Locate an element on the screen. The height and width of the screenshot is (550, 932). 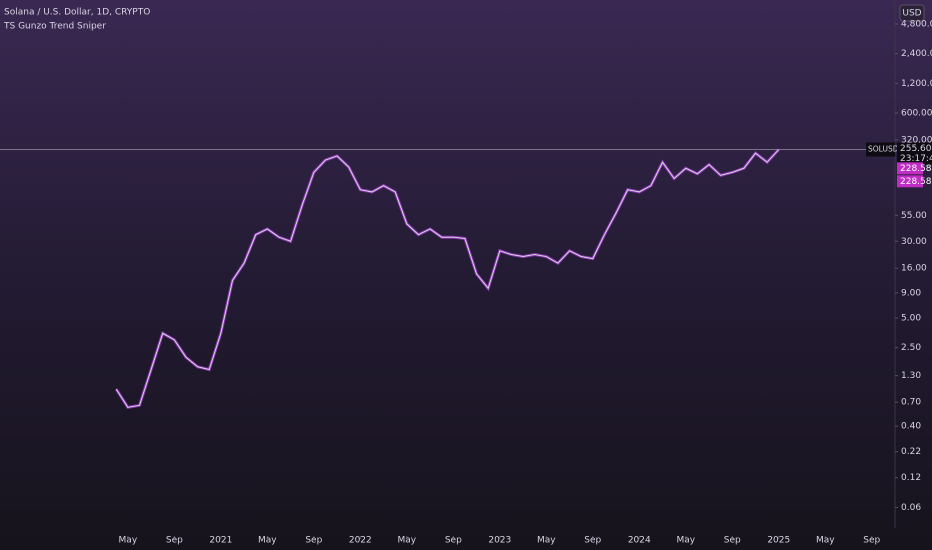
indicator-name: TS Gunzo Trend Sniper is located at coordinates (54, 27).